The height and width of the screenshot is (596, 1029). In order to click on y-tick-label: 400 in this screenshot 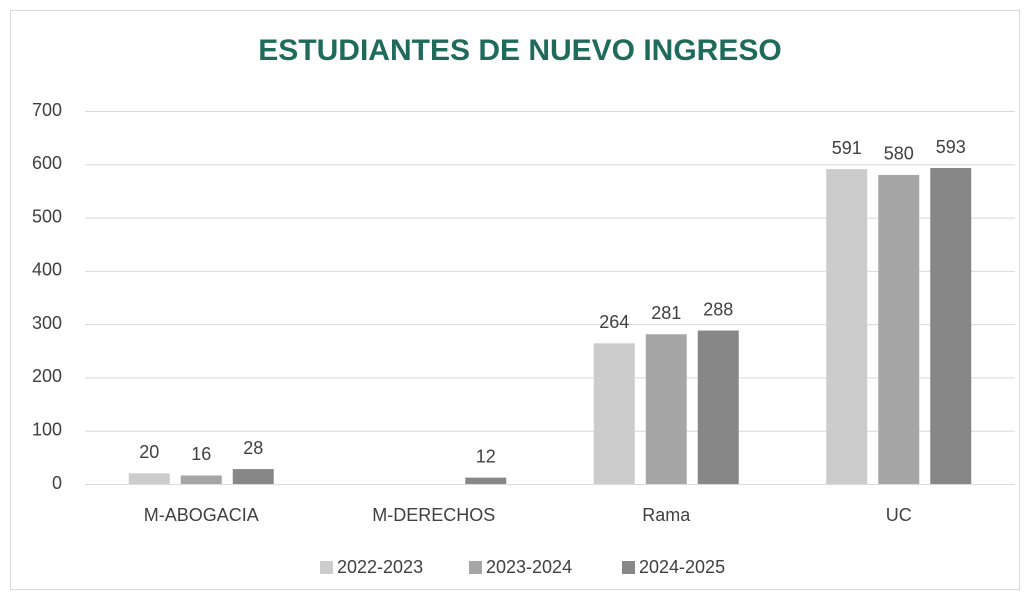, I will do `click(47, 270)`.